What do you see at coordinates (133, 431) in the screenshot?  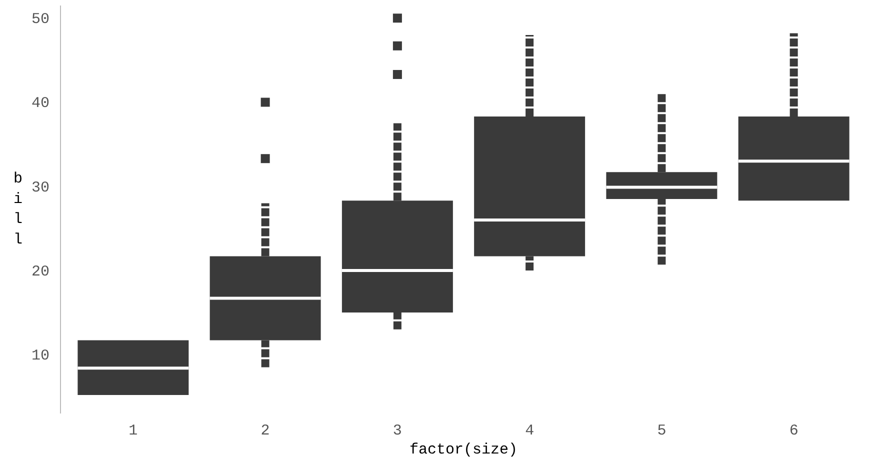 I see `x-tick-label: 1` at bounding box center [133, 431].